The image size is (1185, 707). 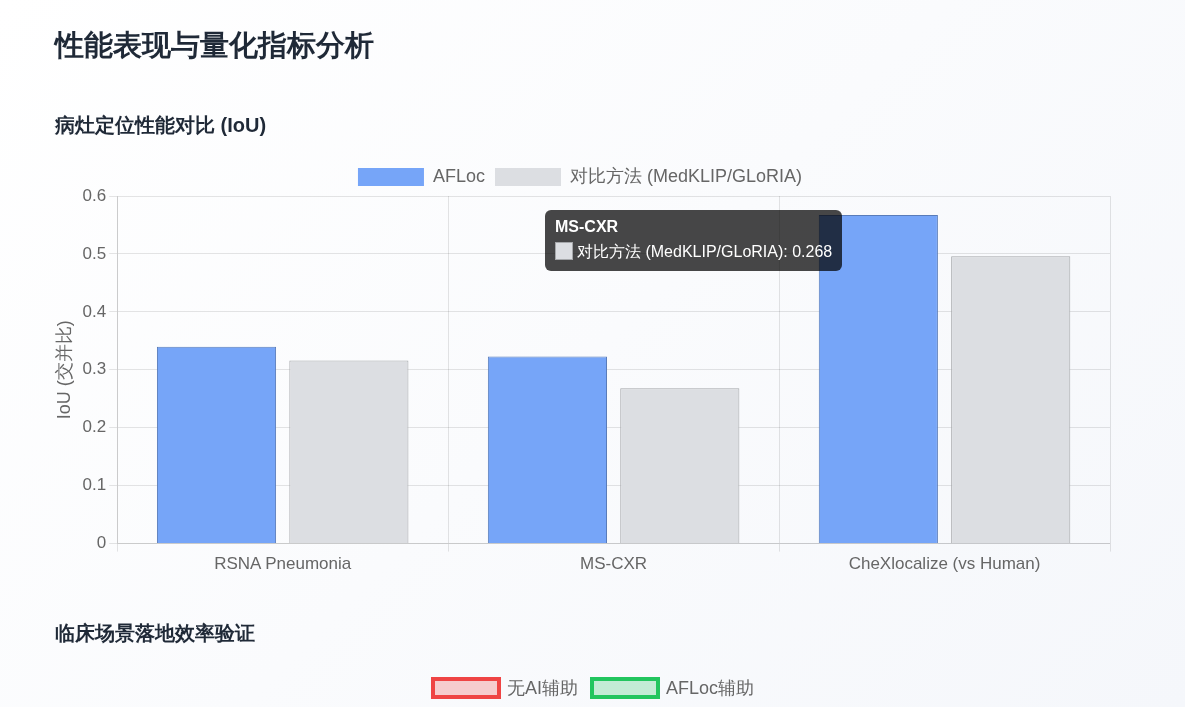 I want to click on y-axis-title: IoU (交并比), so click(x=63, y=370).